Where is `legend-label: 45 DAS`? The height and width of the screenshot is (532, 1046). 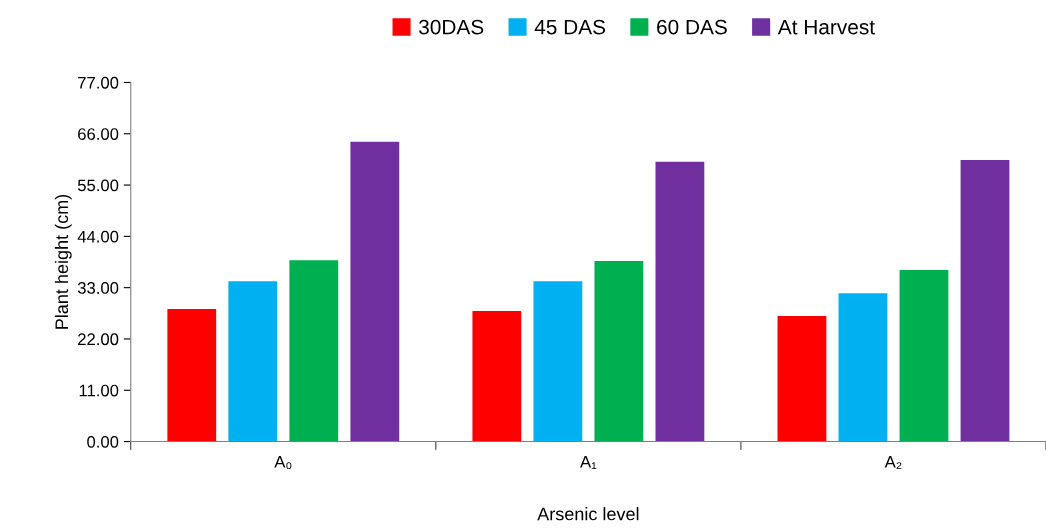 legend-label: 45 DAS is located at coordinates (570, 27).